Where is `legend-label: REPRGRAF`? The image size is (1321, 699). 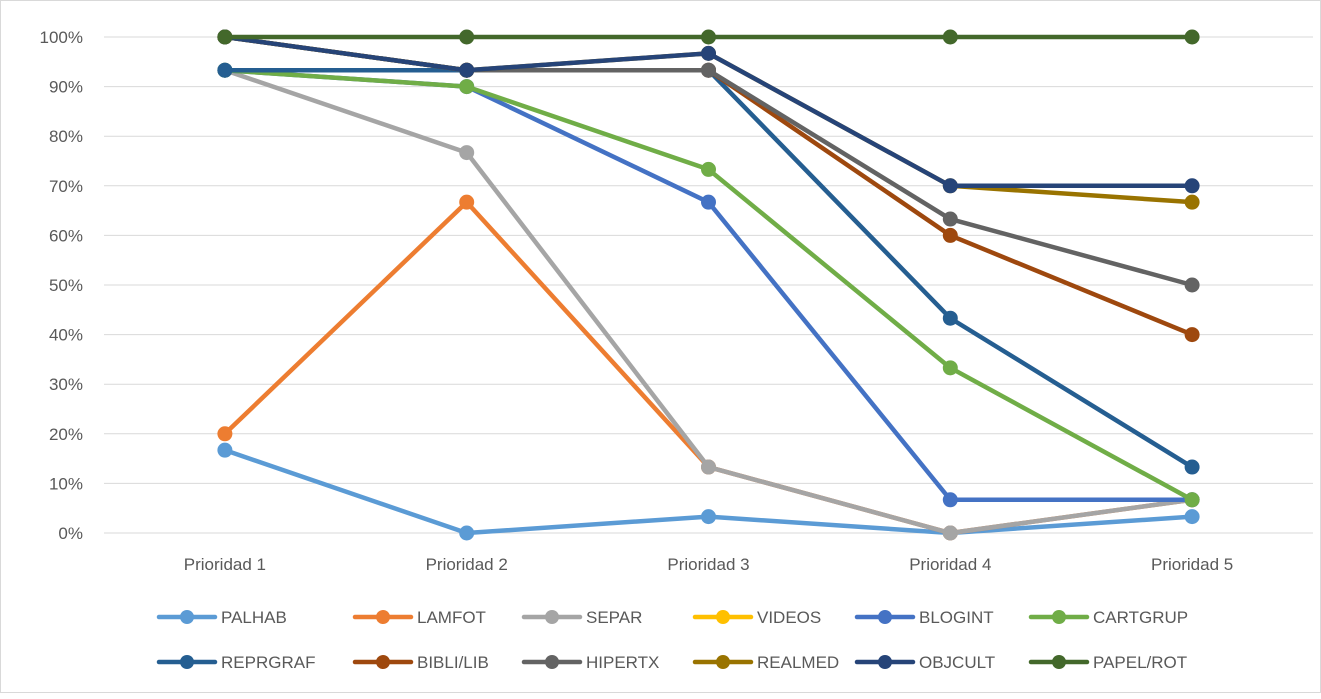 legend-label: REPRGRAF is located at coordinates (268, 662).